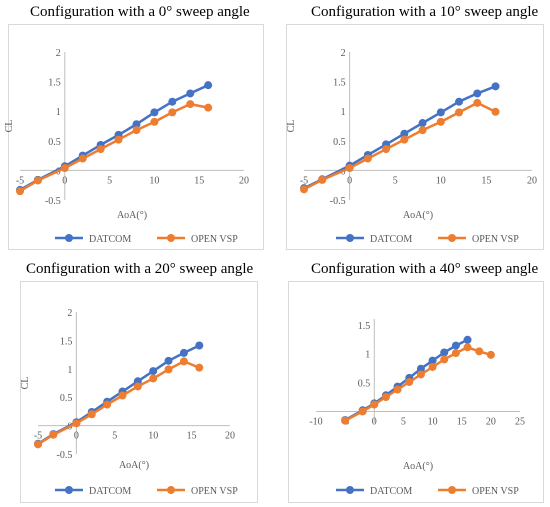 The image size is (550, 507). I want to click on chart-title: Configuration with a 20° sweep angle, so click(140, 269).